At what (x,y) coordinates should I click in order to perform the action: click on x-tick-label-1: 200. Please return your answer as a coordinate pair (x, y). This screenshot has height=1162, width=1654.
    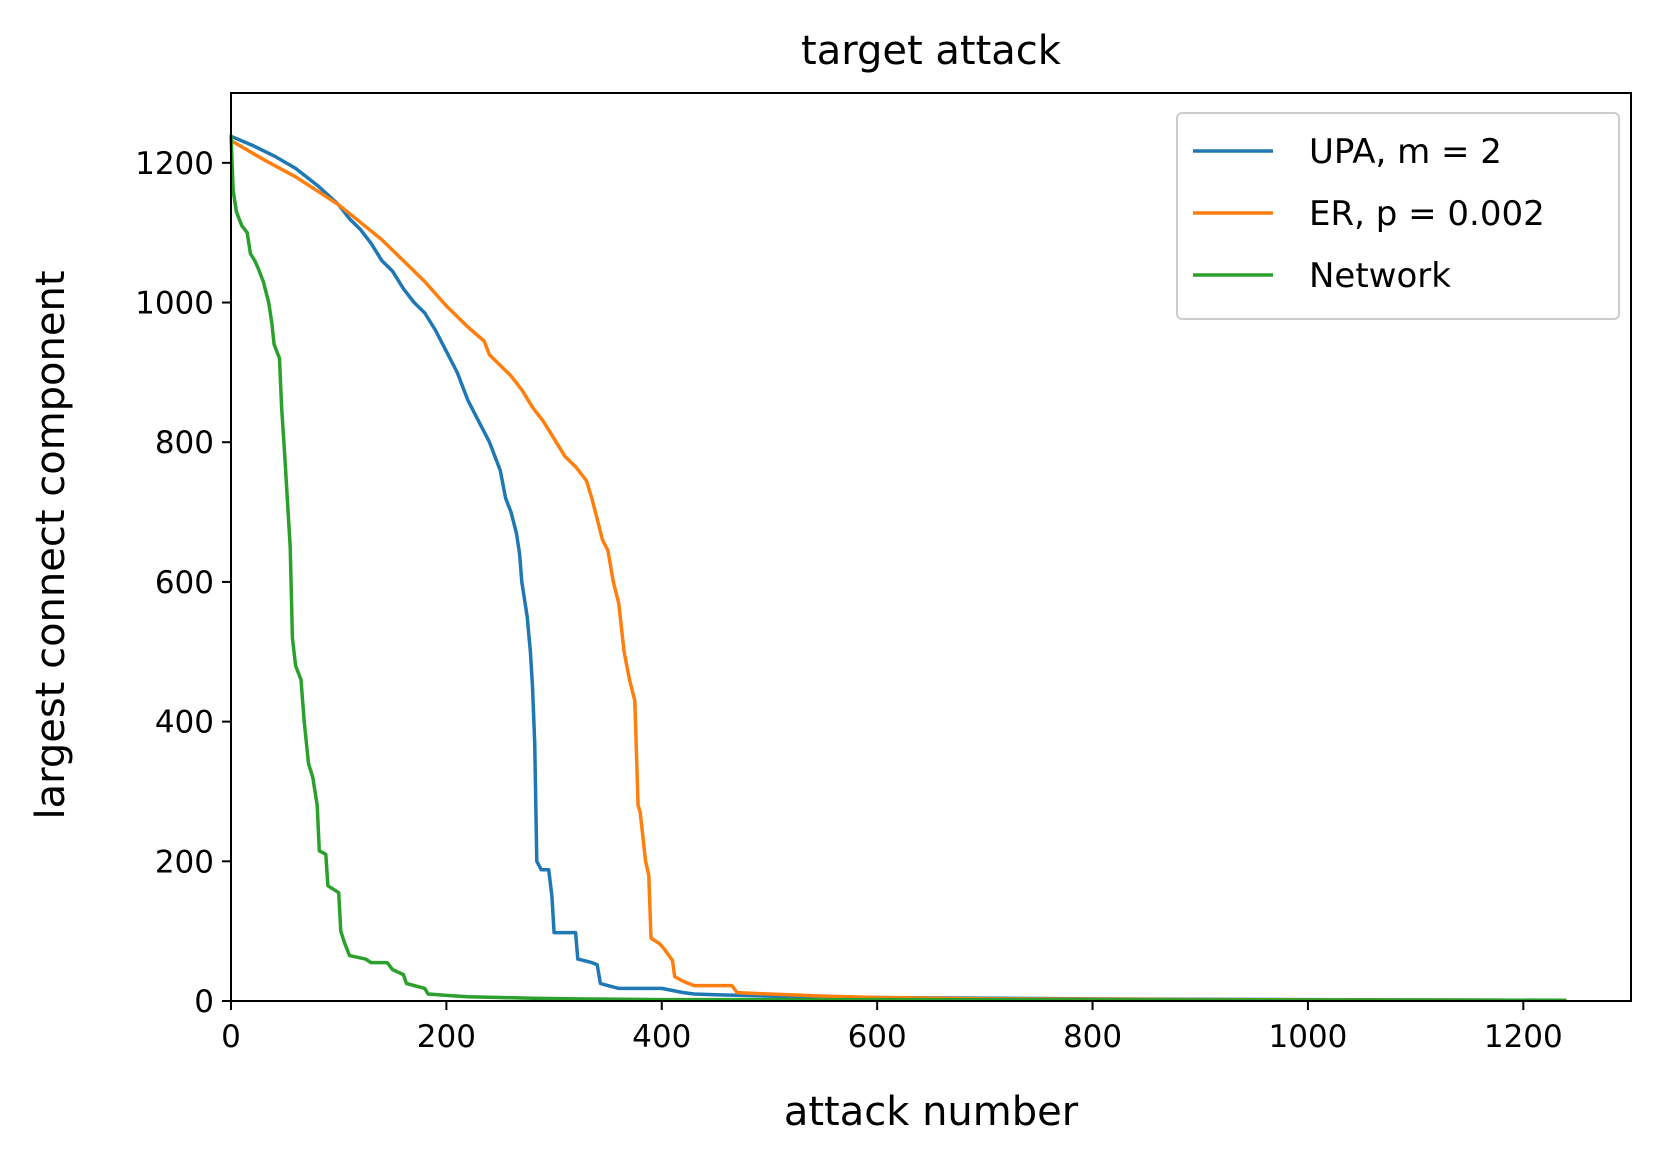
    Looking at the image, I should click on (446, 1037).